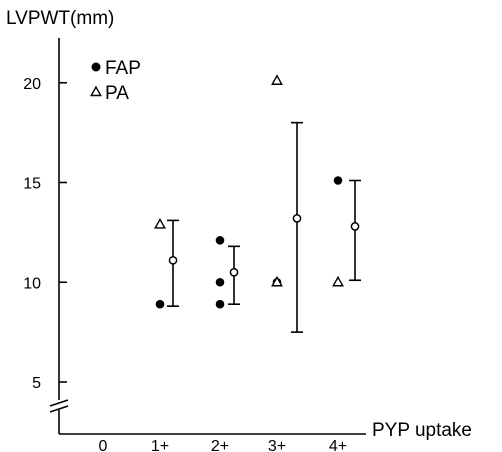 The image size is (502, 452). I want to click on x-tick-label: 2+, so click(220, 445).